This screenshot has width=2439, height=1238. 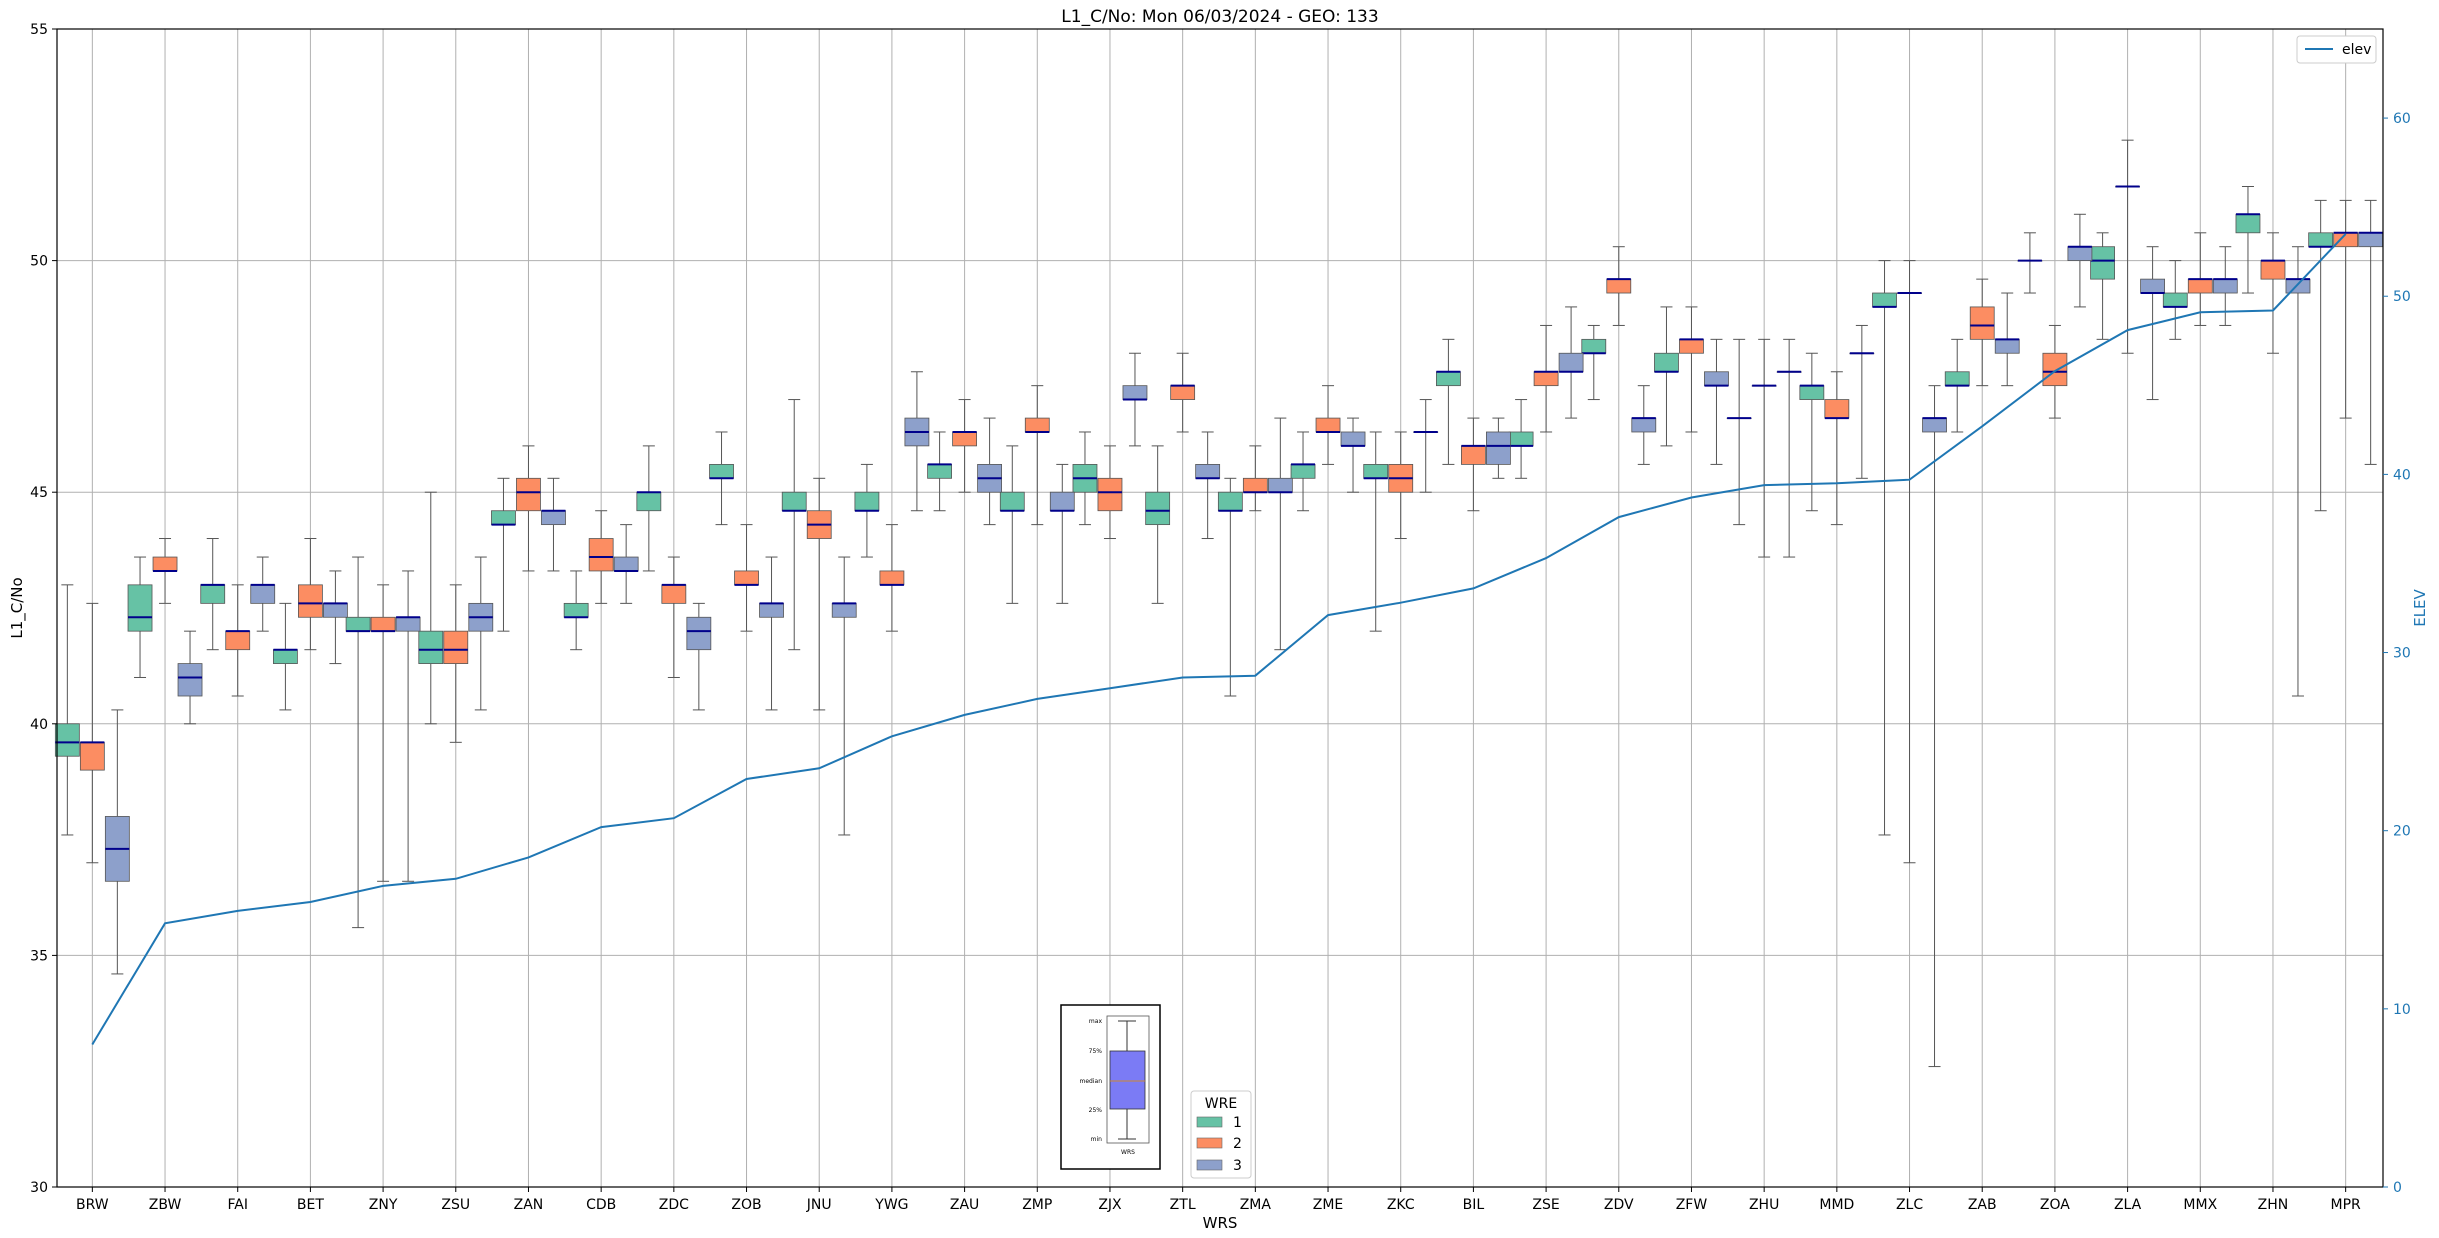 What do you see at coordinates (2055, 1205) in the screenshot?
I see `x-tick-label: ZOA` at bounding box center [2055, 1205].